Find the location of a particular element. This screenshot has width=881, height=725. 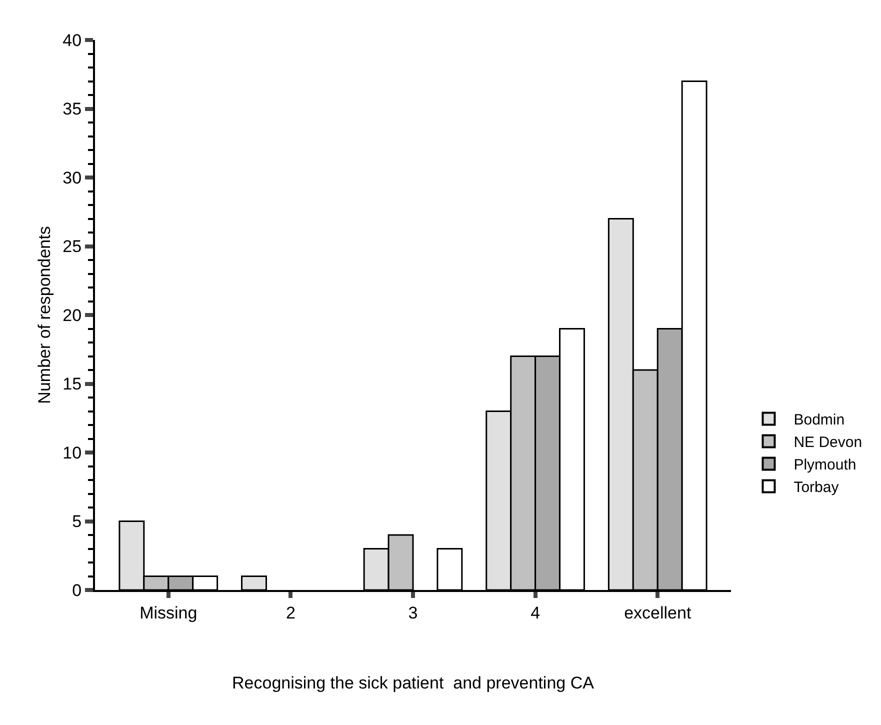

x-tick-label: 3 is located at coordinates (413, 612).